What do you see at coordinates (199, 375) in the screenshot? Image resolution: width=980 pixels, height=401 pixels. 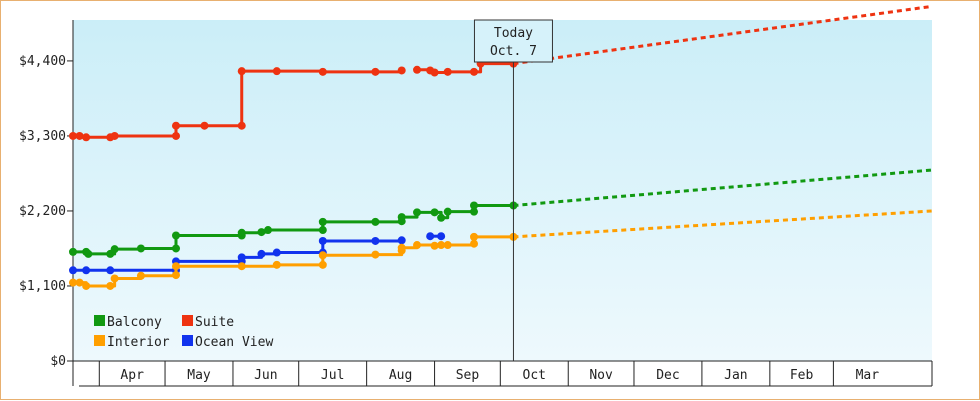 I see `x-tick-label: May` at bounding box center [199, 375].